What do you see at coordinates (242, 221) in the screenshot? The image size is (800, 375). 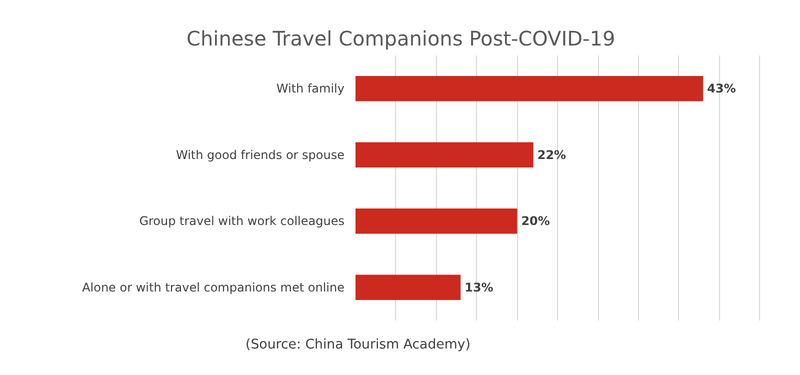 I see `y-tick-label: Group travel with work colleagues` at bounding box center [242, 221].